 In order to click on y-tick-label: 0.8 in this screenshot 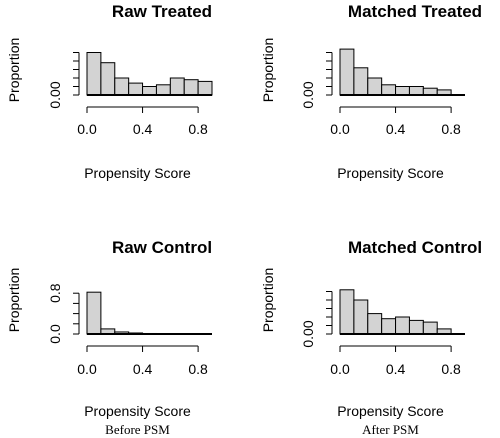, I will do `click(55, 293)`.